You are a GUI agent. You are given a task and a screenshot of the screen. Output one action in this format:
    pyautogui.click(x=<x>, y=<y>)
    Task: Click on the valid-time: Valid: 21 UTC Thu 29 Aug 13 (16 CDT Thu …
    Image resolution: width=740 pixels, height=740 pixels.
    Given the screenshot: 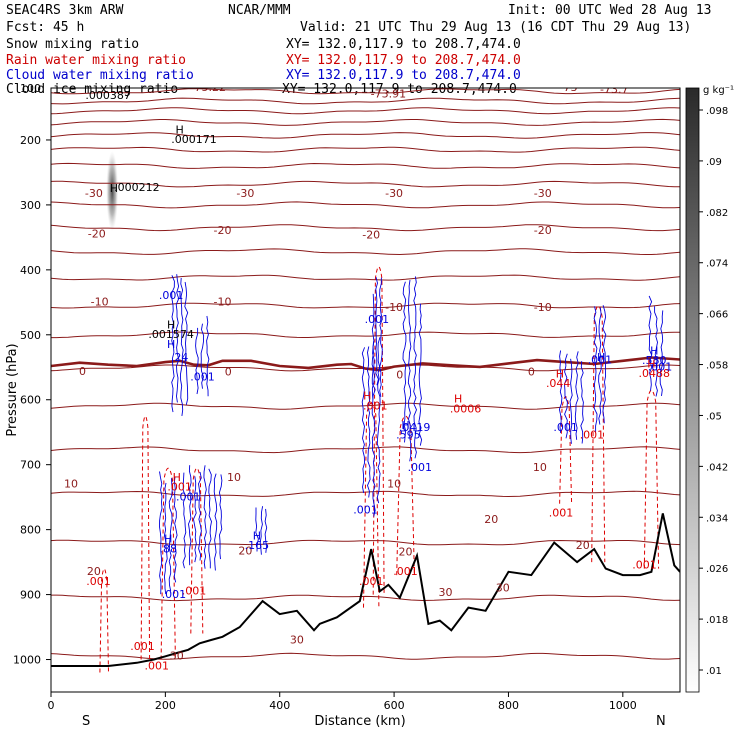 What is the action you would take?
    pyautogui.click(x=495, y=27)
    